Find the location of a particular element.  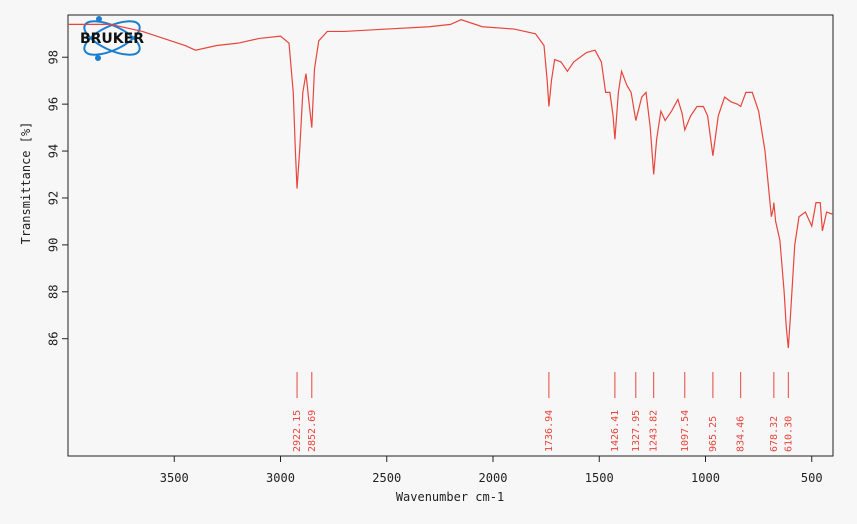

peak-label: 834.46 is located at coordinates (741, 434).